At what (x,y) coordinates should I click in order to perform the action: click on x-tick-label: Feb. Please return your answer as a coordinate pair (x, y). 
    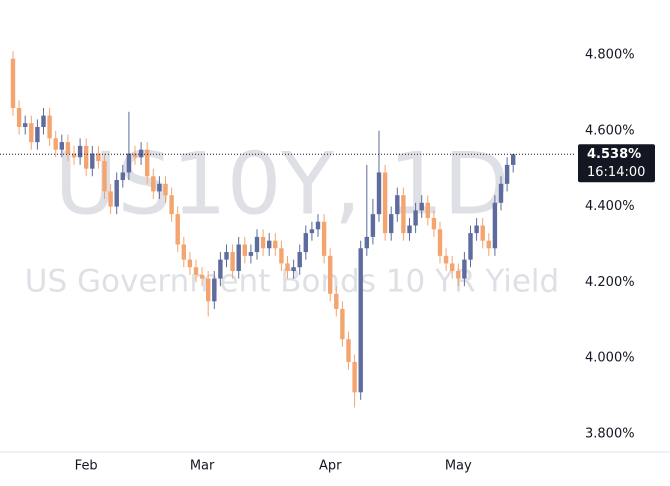
    Looking at the image, I should click on (86, 466).